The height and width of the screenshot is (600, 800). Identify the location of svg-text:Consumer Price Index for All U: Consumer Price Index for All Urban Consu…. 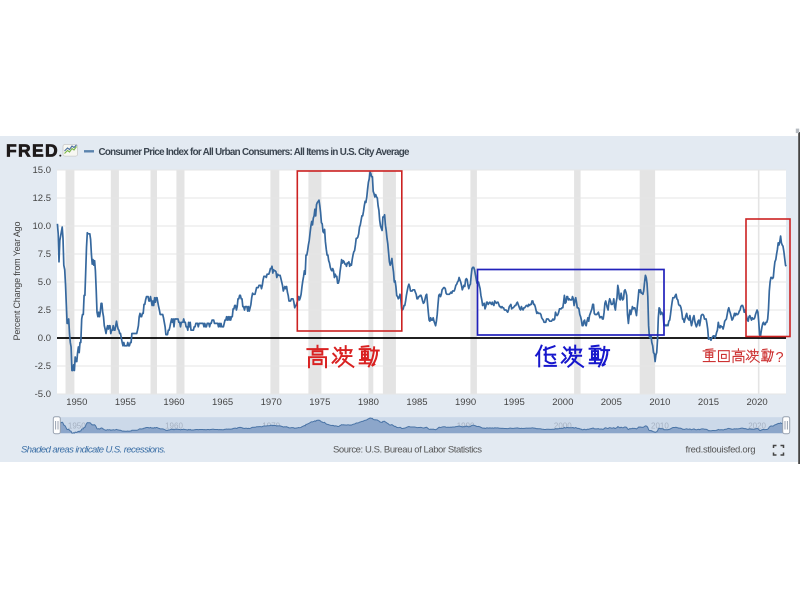
(255, 152).